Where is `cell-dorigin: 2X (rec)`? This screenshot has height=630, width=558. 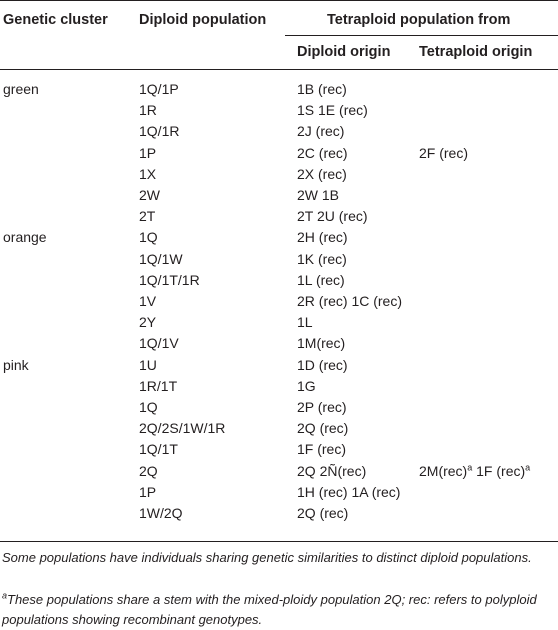
cell-dorigin: 2X (rec) is located at coordinates (322, 174).